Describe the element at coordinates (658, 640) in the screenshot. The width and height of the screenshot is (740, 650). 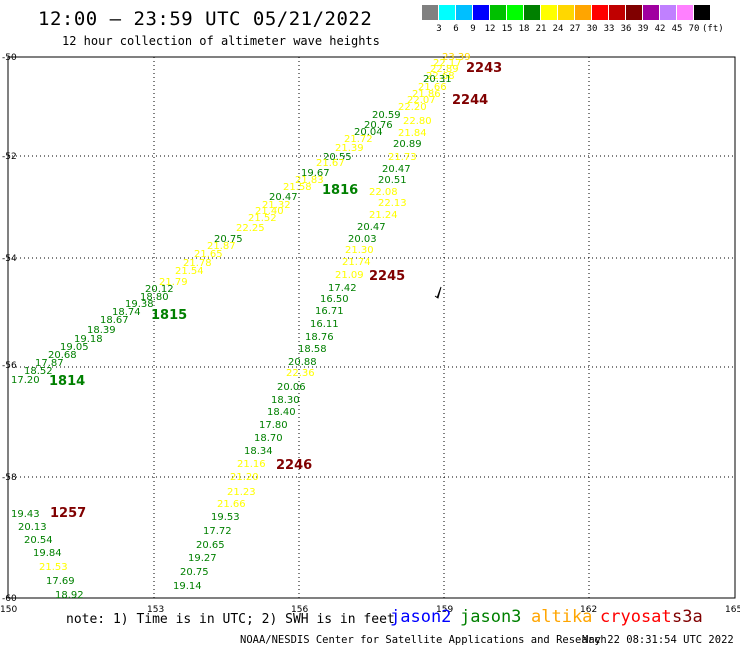
I see `footer-timestamp: May 22 08:31:54 UTC 2022` at that location.